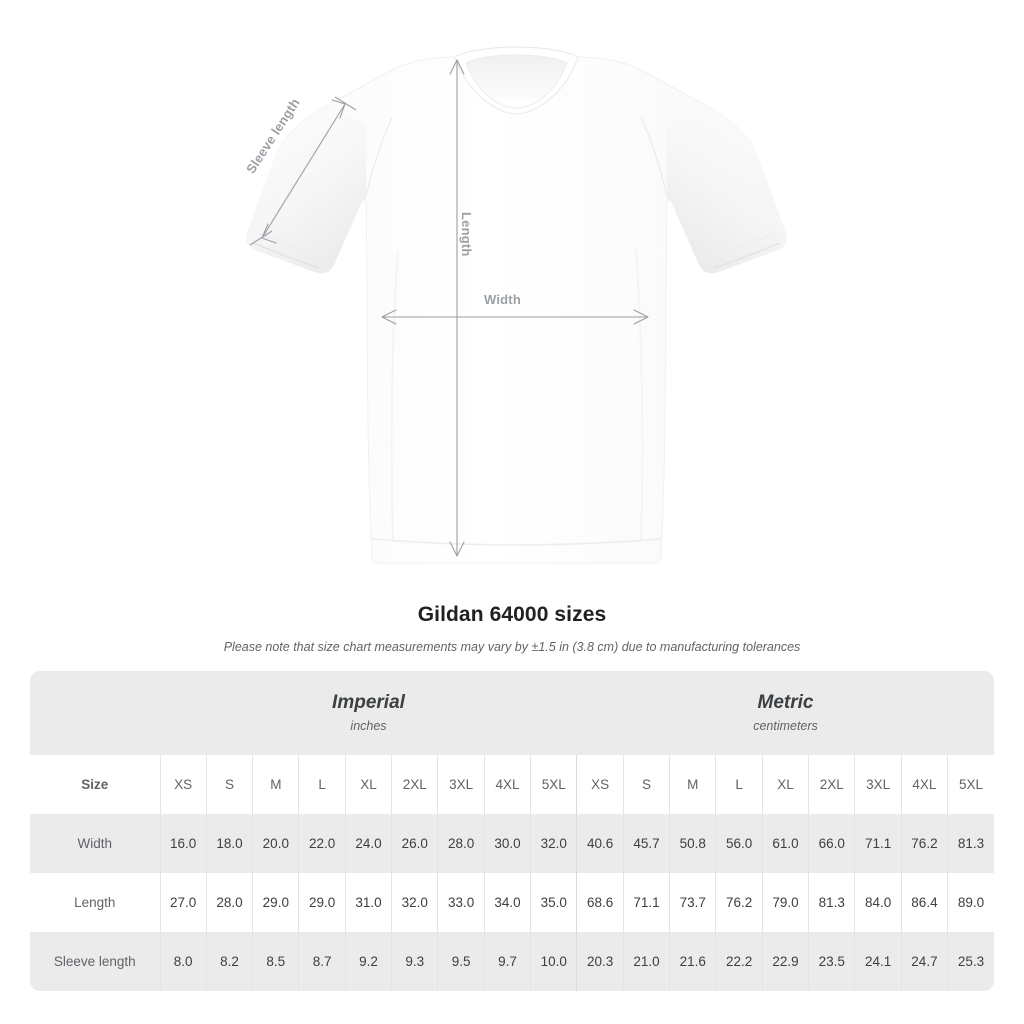 The image size is (1024, 1024). I want to click on cell-width-imperial-s: 18.0, so click(230, 843).